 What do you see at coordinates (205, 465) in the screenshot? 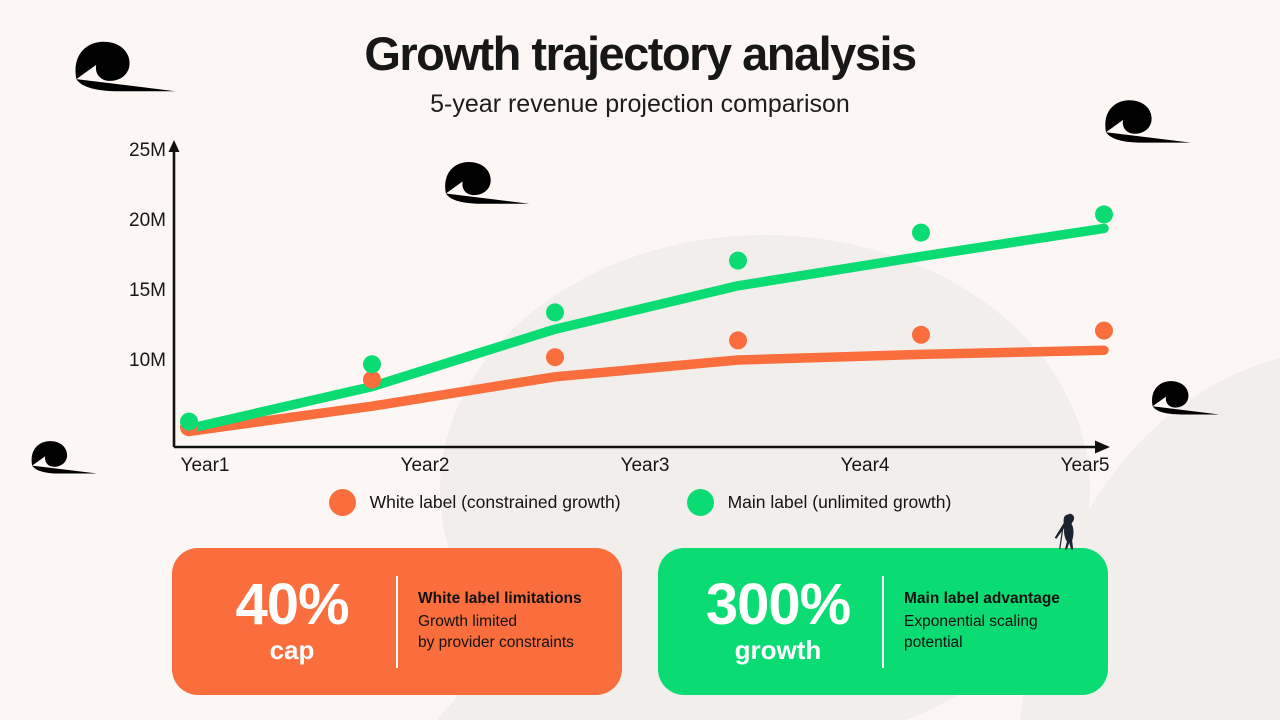
I see `svg-text: Year1` at bounding box center [205, 465].